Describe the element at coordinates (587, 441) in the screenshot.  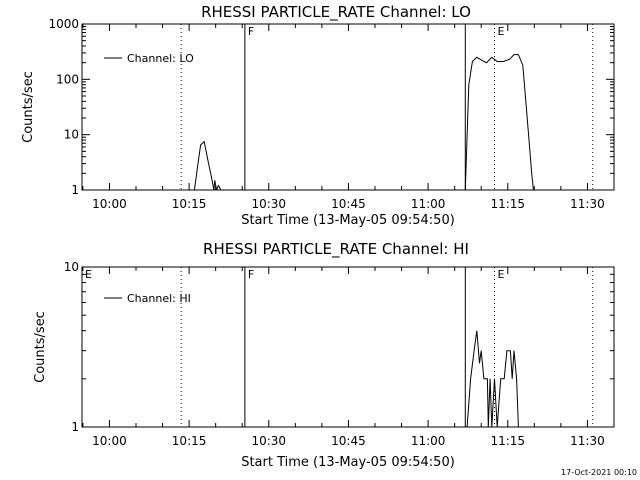
I see `hi-x-tick-label: 11:30` at that location.